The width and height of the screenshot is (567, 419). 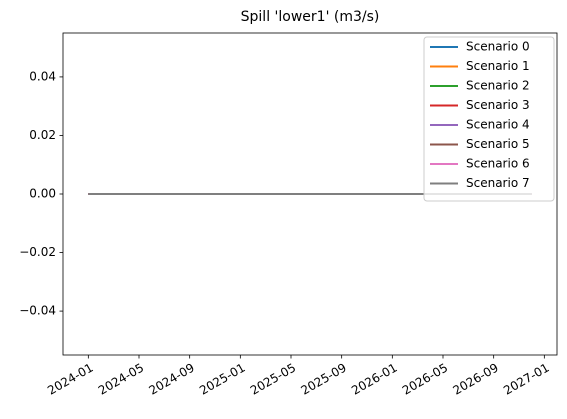 What do you see at coordinates (310, 17) in the screenshot?
I see `chart-title: Spill 'lower1' (m3/s)` at bounding box center [310, 17].